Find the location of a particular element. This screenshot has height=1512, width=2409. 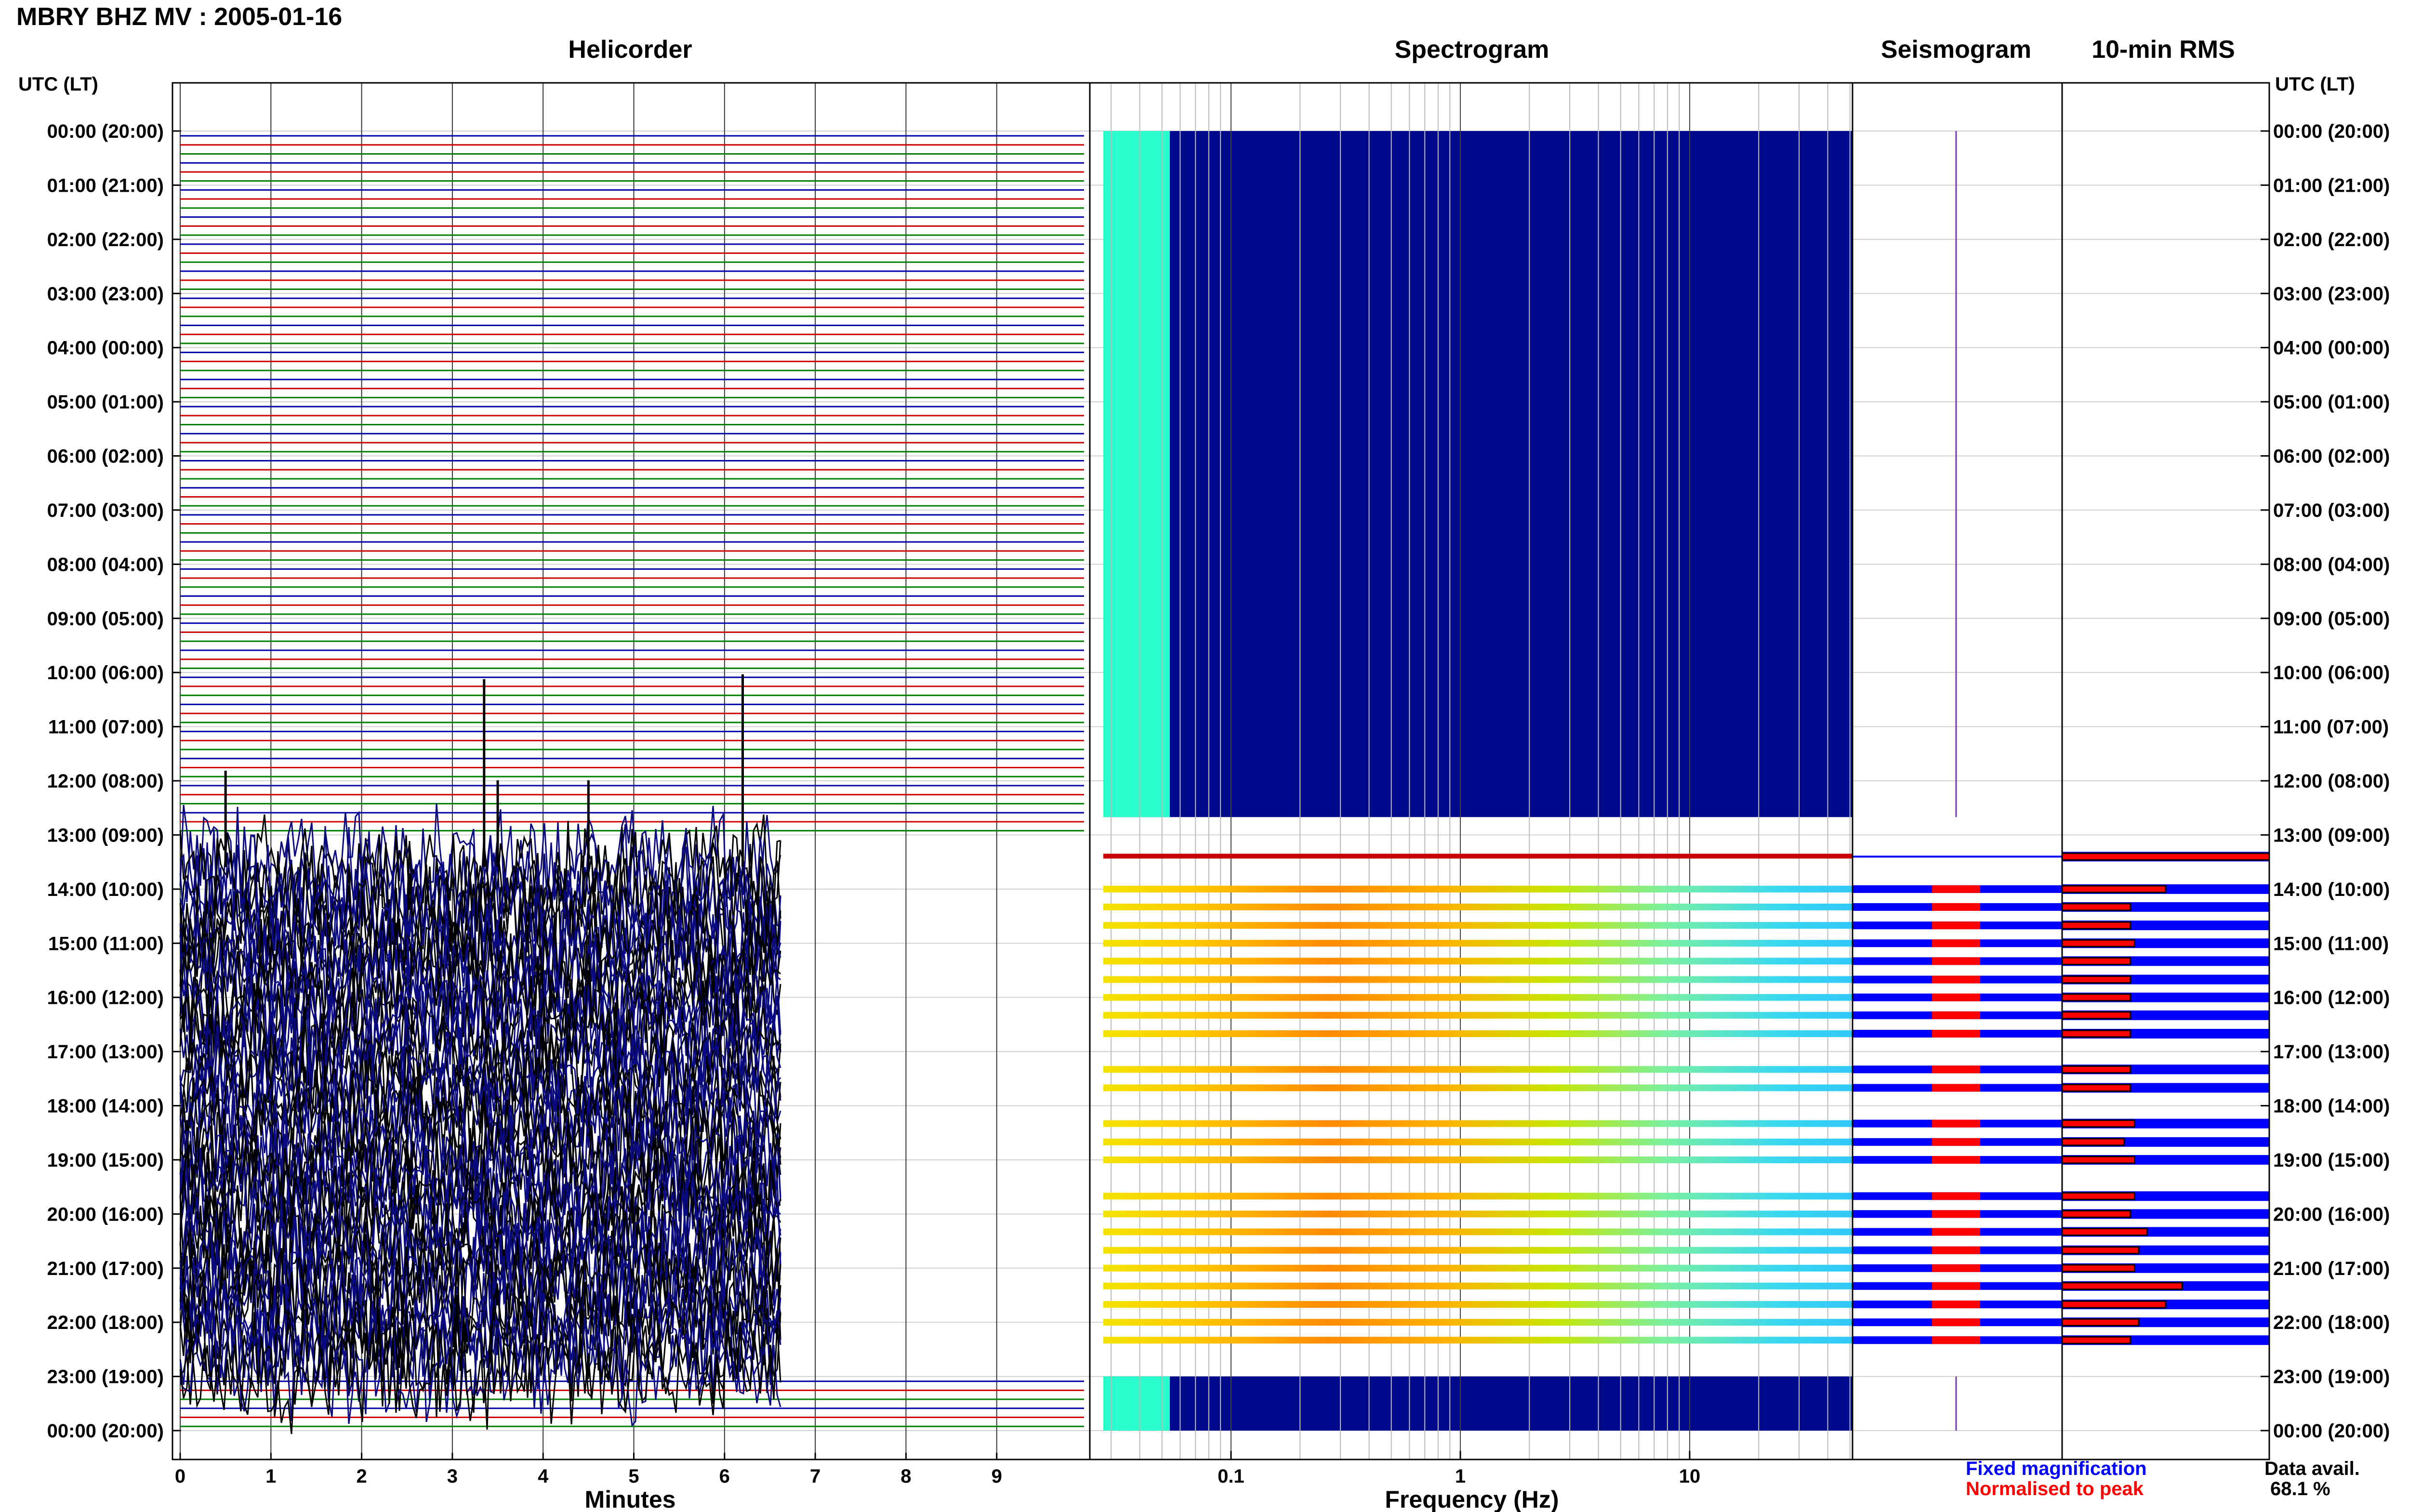

rms-title: 10-min RMS is located at coordinates (2163, 50).